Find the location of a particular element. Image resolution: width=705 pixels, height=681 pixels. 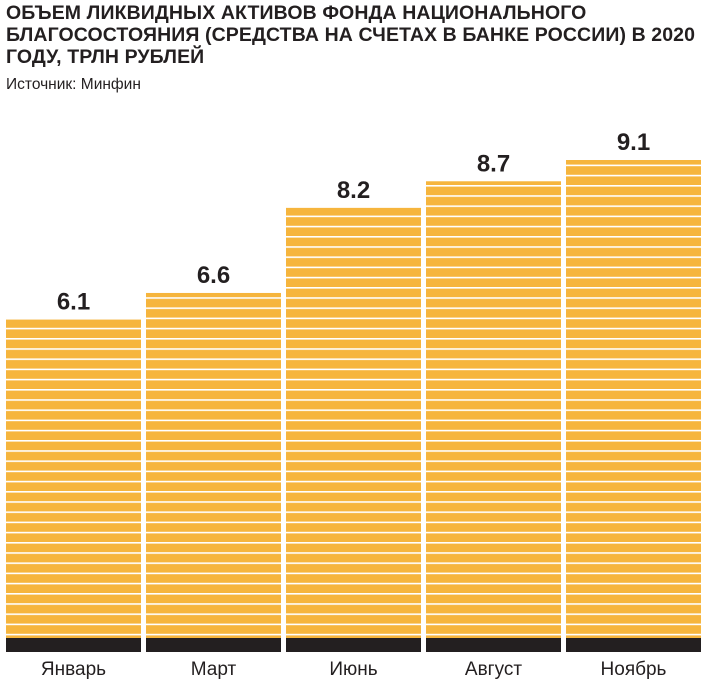

value-label-2: 6.6 is located at coordinates (213, 275).